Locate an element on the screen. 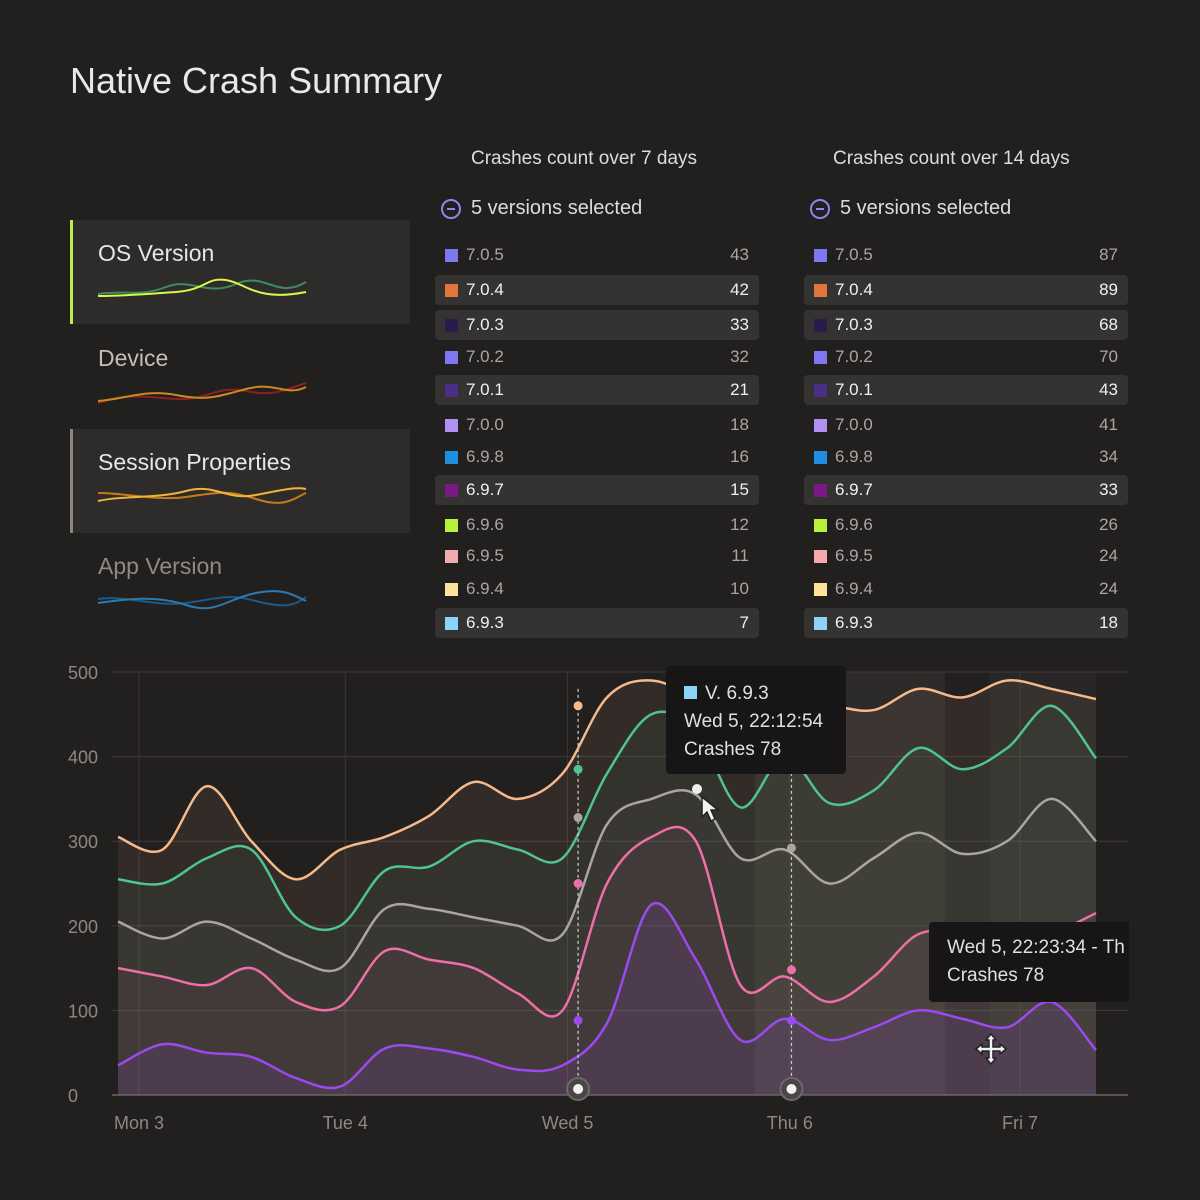 This screenshot has width=1200, height=1200. version-row: 7.0.5 87 is located at coordinates (966, 255).